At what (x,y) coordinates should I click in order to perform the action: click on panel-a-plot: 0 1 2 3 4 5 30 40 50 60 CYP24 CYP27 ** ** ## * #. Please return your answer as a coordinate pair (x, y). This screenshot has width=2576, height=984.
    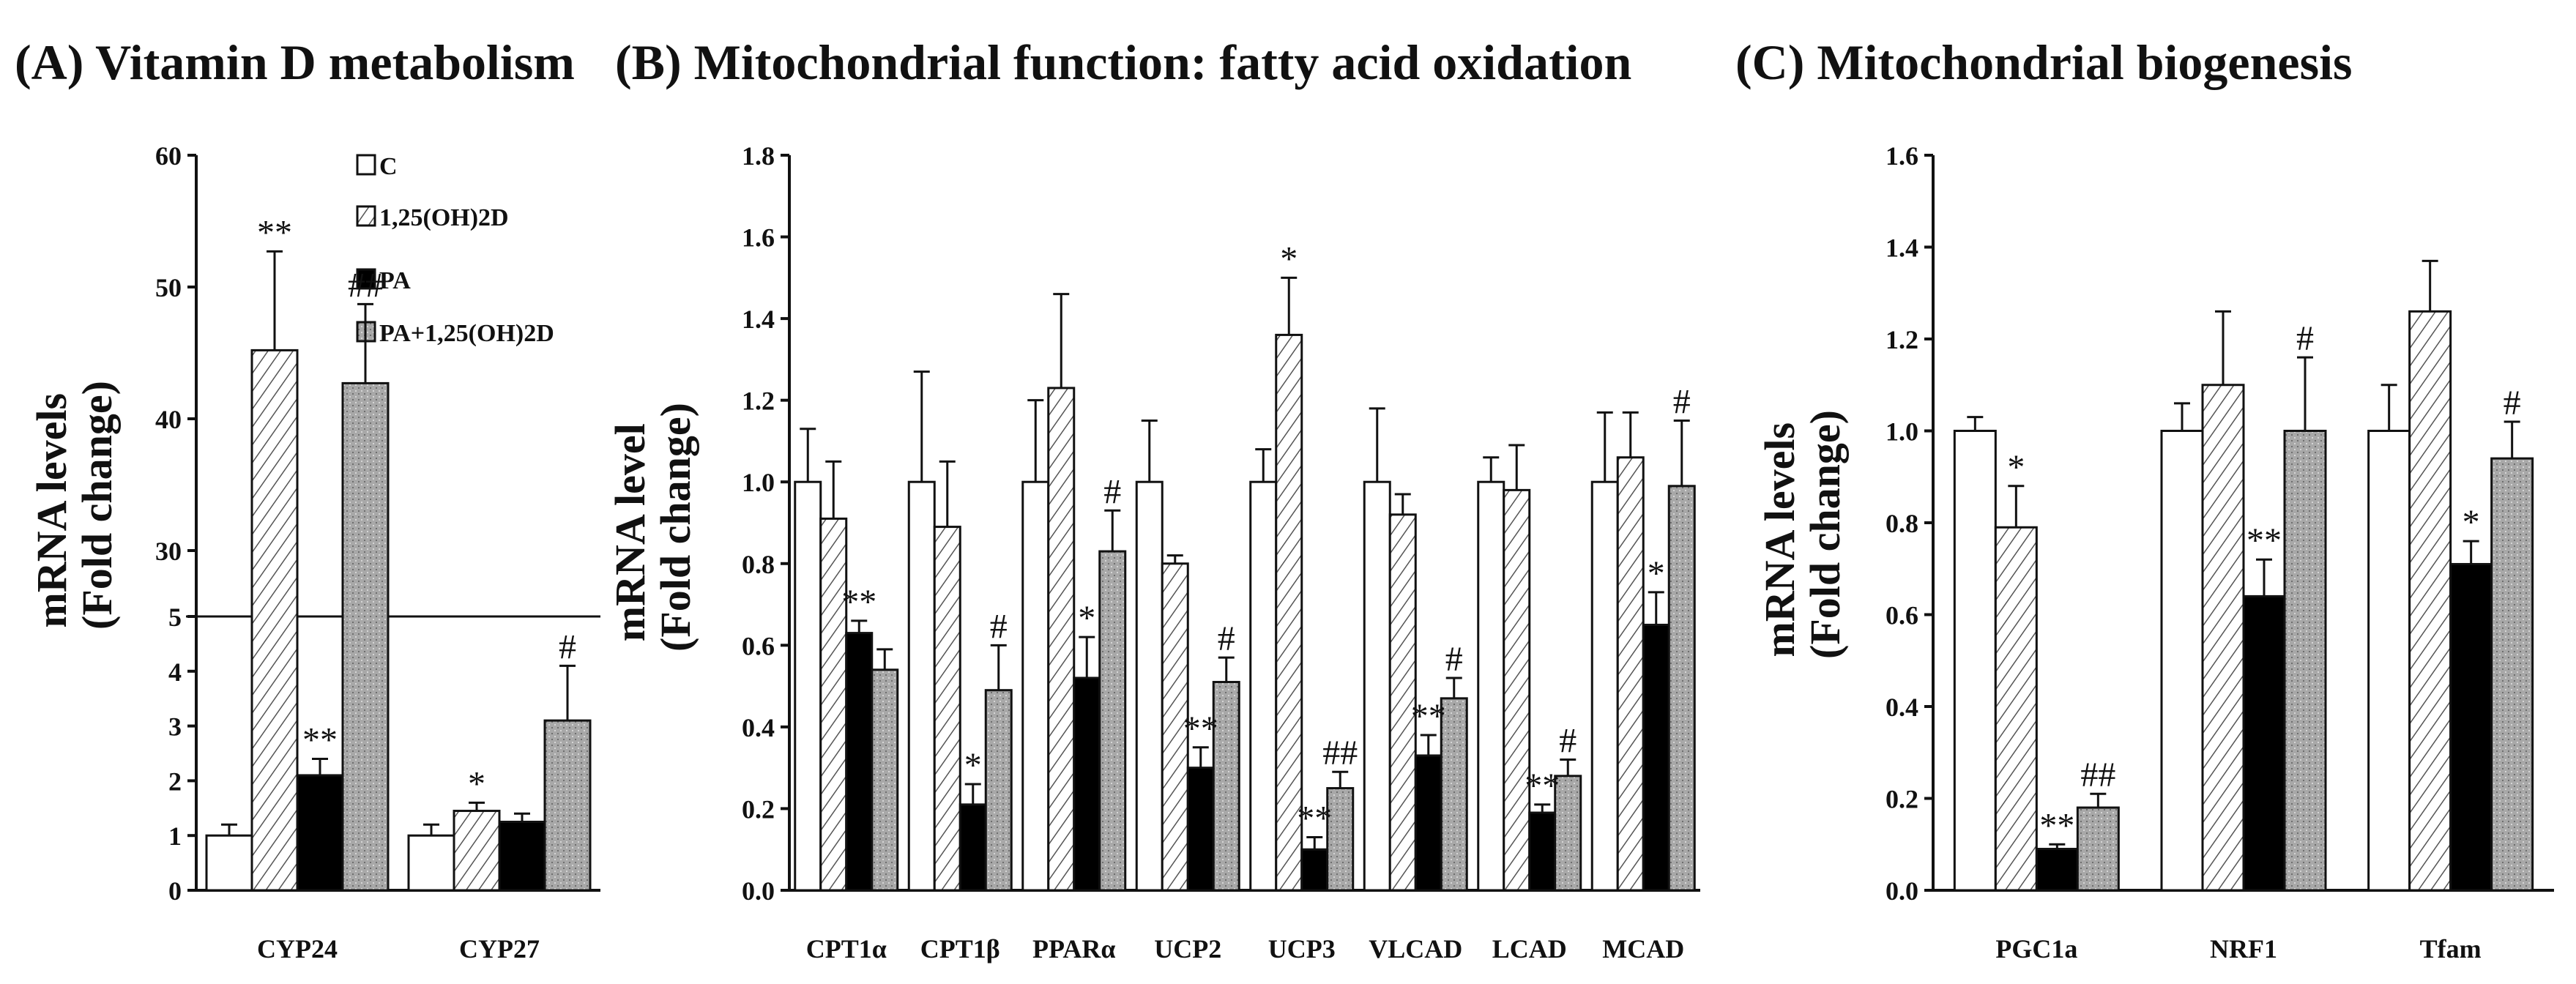
    Looking at the image, I should click on (377, 552).